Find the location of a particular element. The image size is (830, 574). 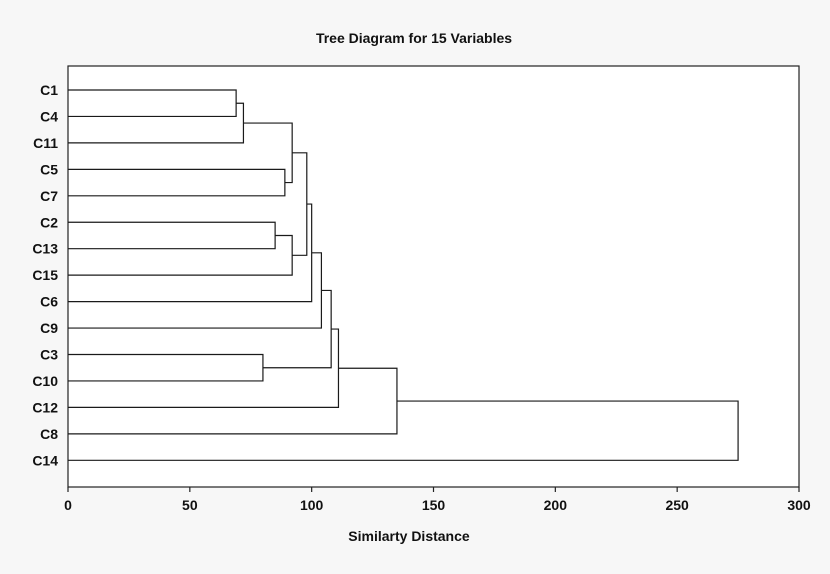

x-tick-label-250: 250 is located at coordinates (677, 505).